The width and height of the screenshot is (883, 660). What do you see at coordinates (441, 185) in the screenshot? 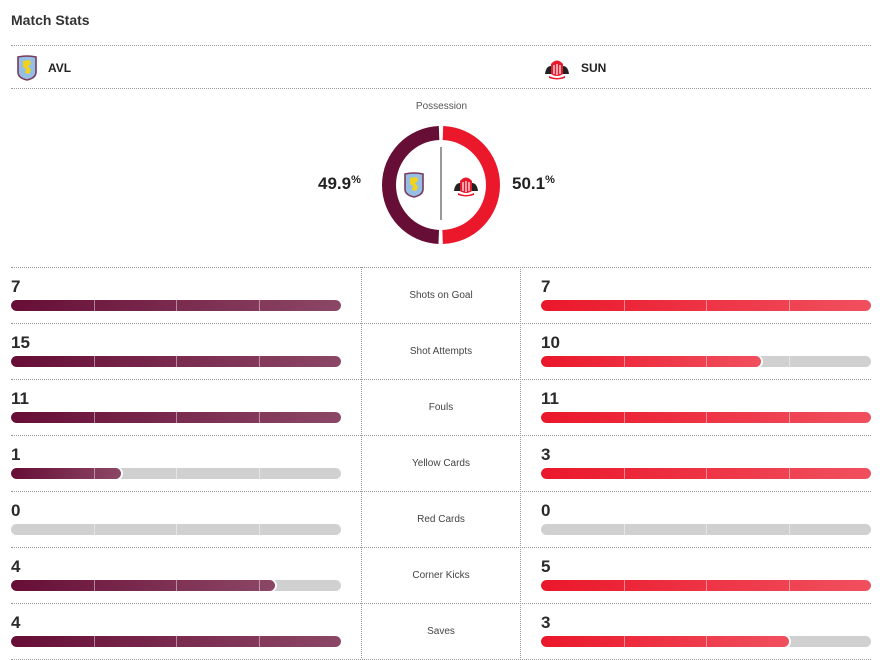
I see `possession-donut` at bounding box center [441, 185].